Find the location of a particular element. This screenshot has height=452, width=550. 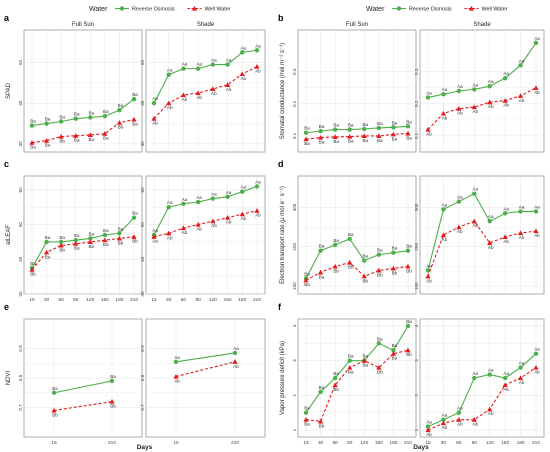

plot-area is located at coordinates (83, 235).